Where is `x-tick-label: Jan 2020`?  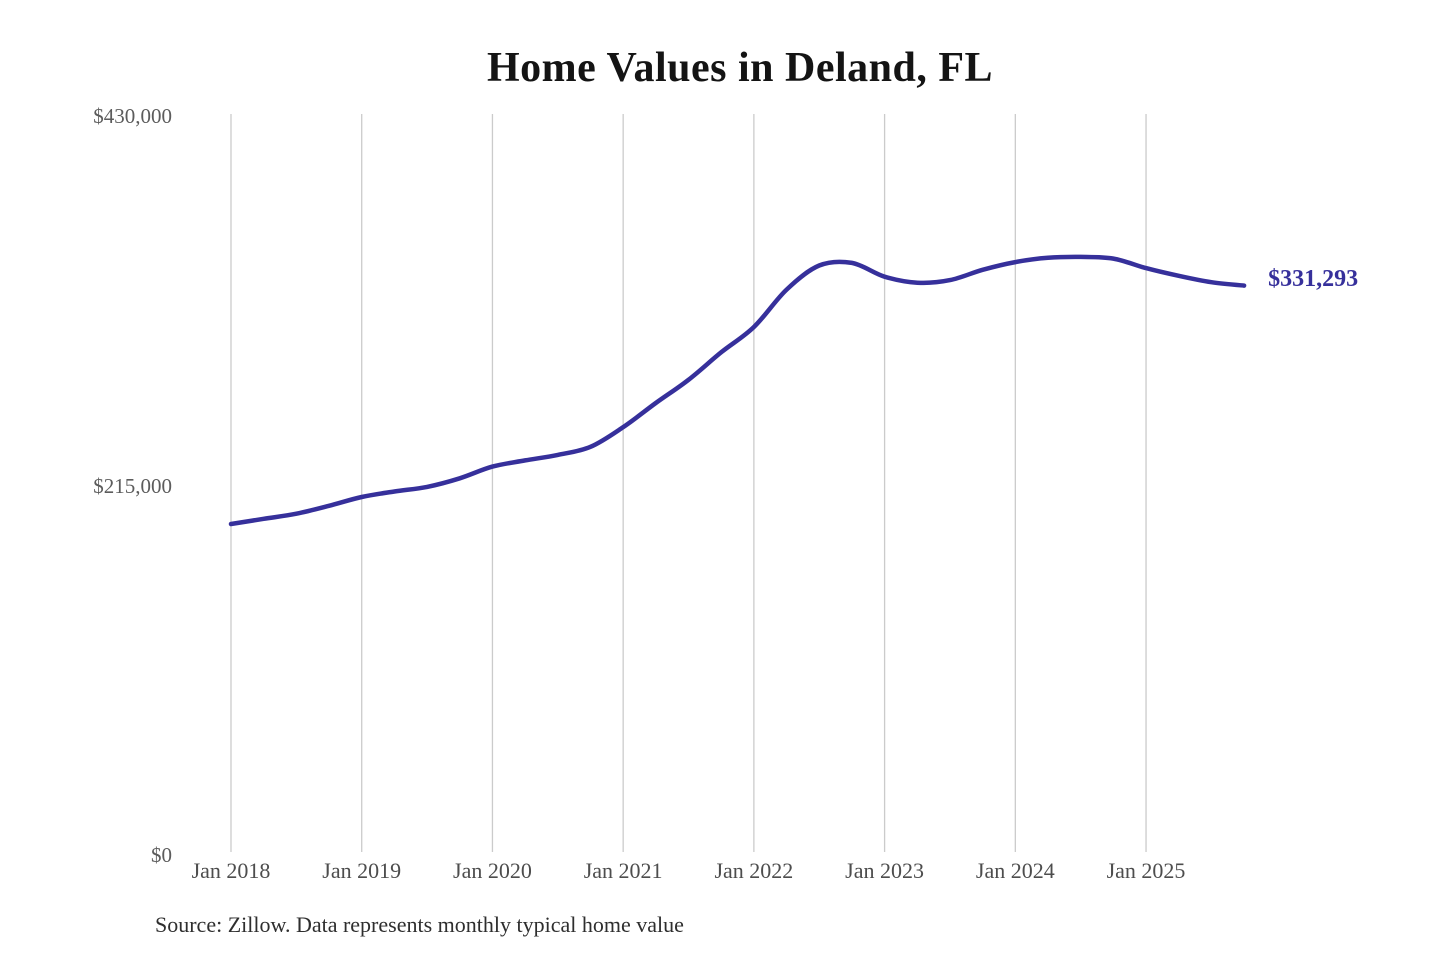 x-tick-label: Jan 2020 is located at coordinates (492, 870).